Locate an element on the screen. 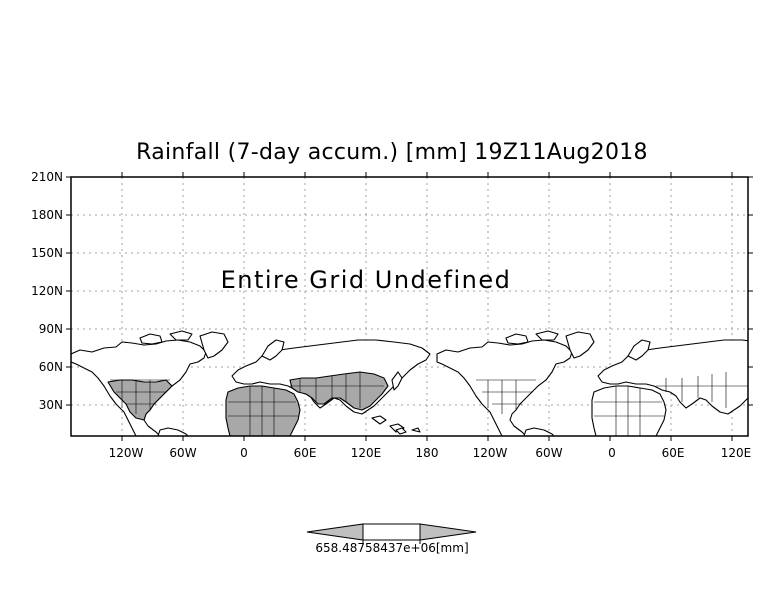 The image size is (784, 612). japan-left is located at coordinates (397, 381).